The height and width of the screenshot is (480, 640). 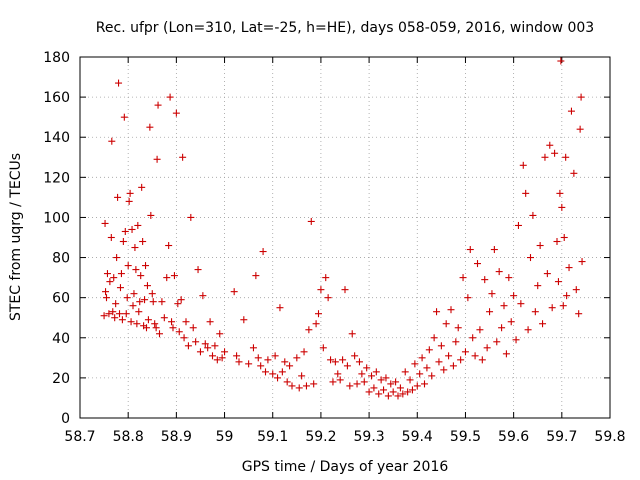 I want to click on x-tick-label: 59.7, so click(x=561, y=437).